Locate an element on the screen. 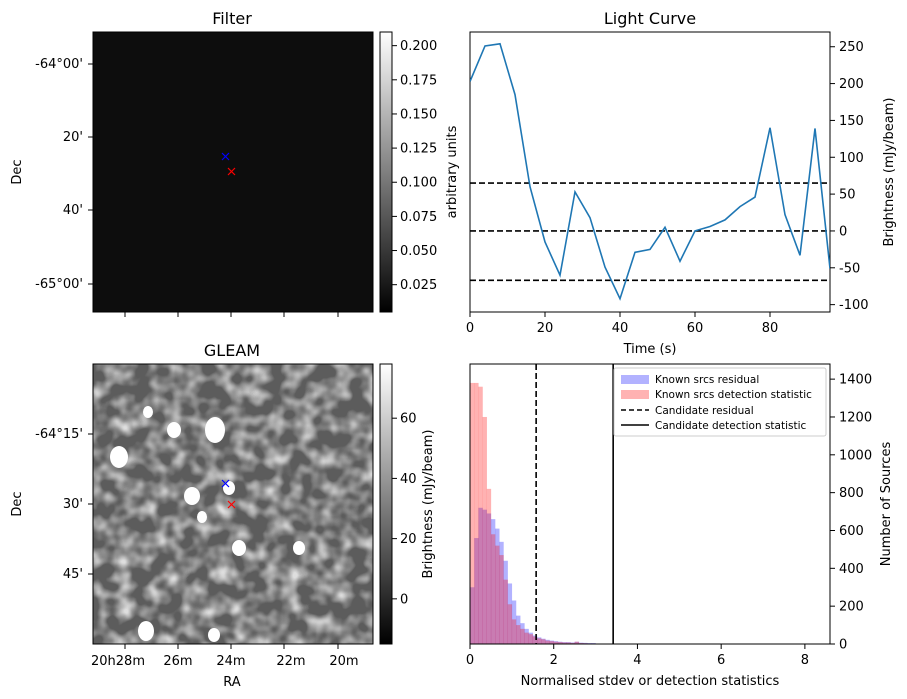 This screenshot has height=699, width=907. gleam-x-tick: 20h28m is located at coordinates (118, 661).